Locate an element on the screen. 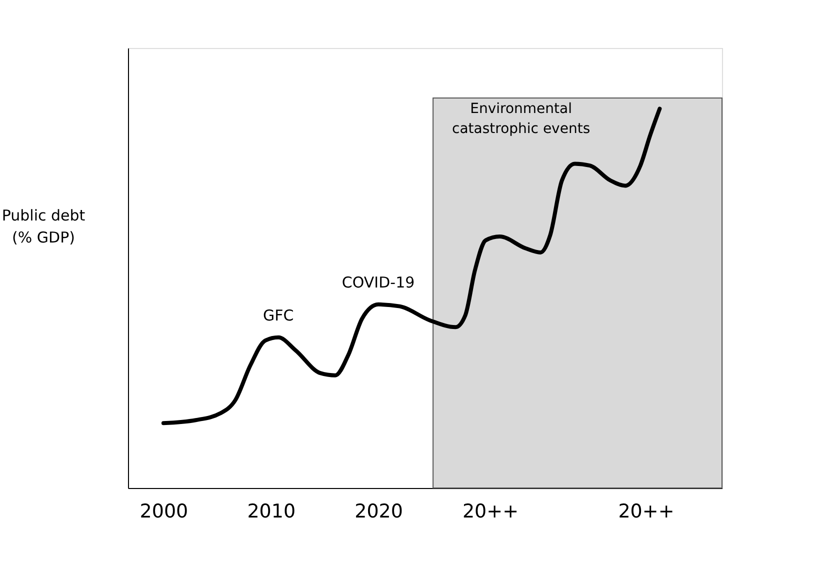  annotation: GFC is located at coordinates (278, 315).